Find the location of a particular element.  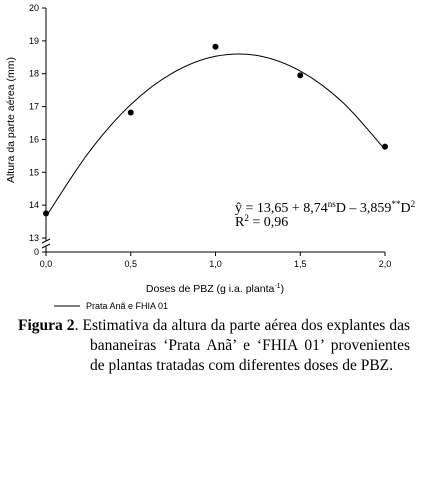

r2-sup: 2 is located at coordinates (246, 218).